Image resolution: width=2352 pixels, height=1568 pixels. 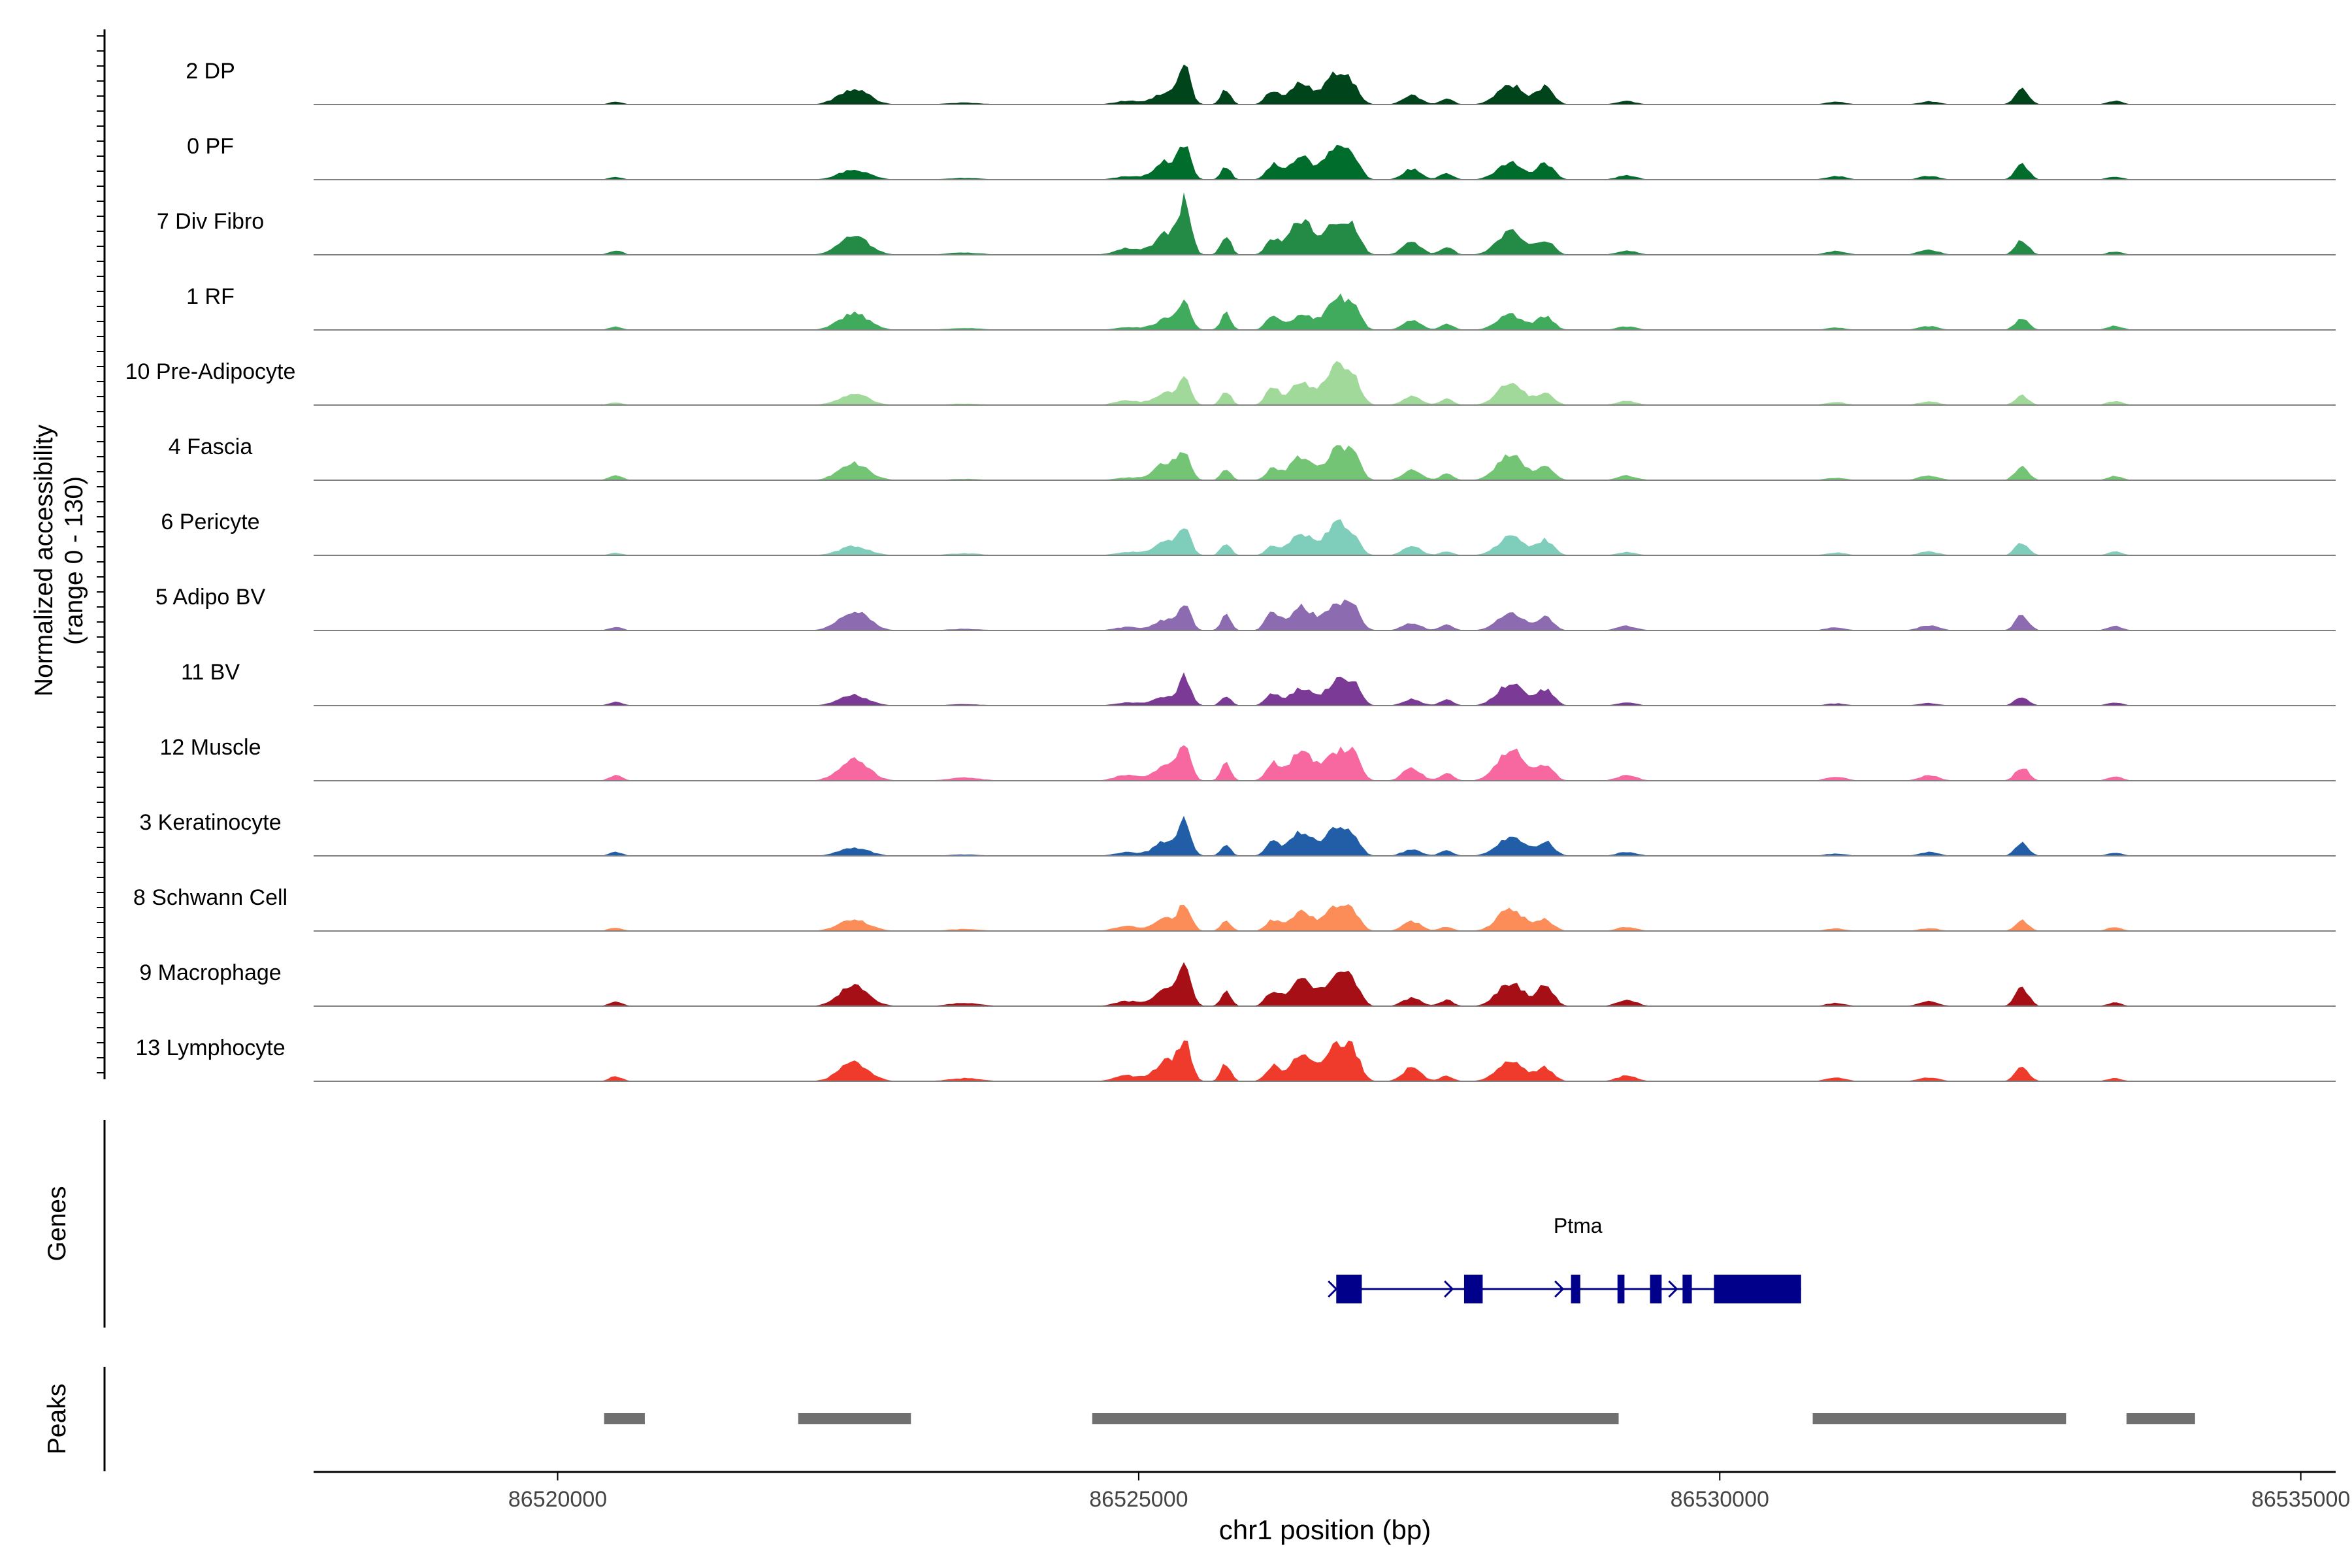 I want to click on track-label: 9 Macrophage, so click(x=210, y=972).